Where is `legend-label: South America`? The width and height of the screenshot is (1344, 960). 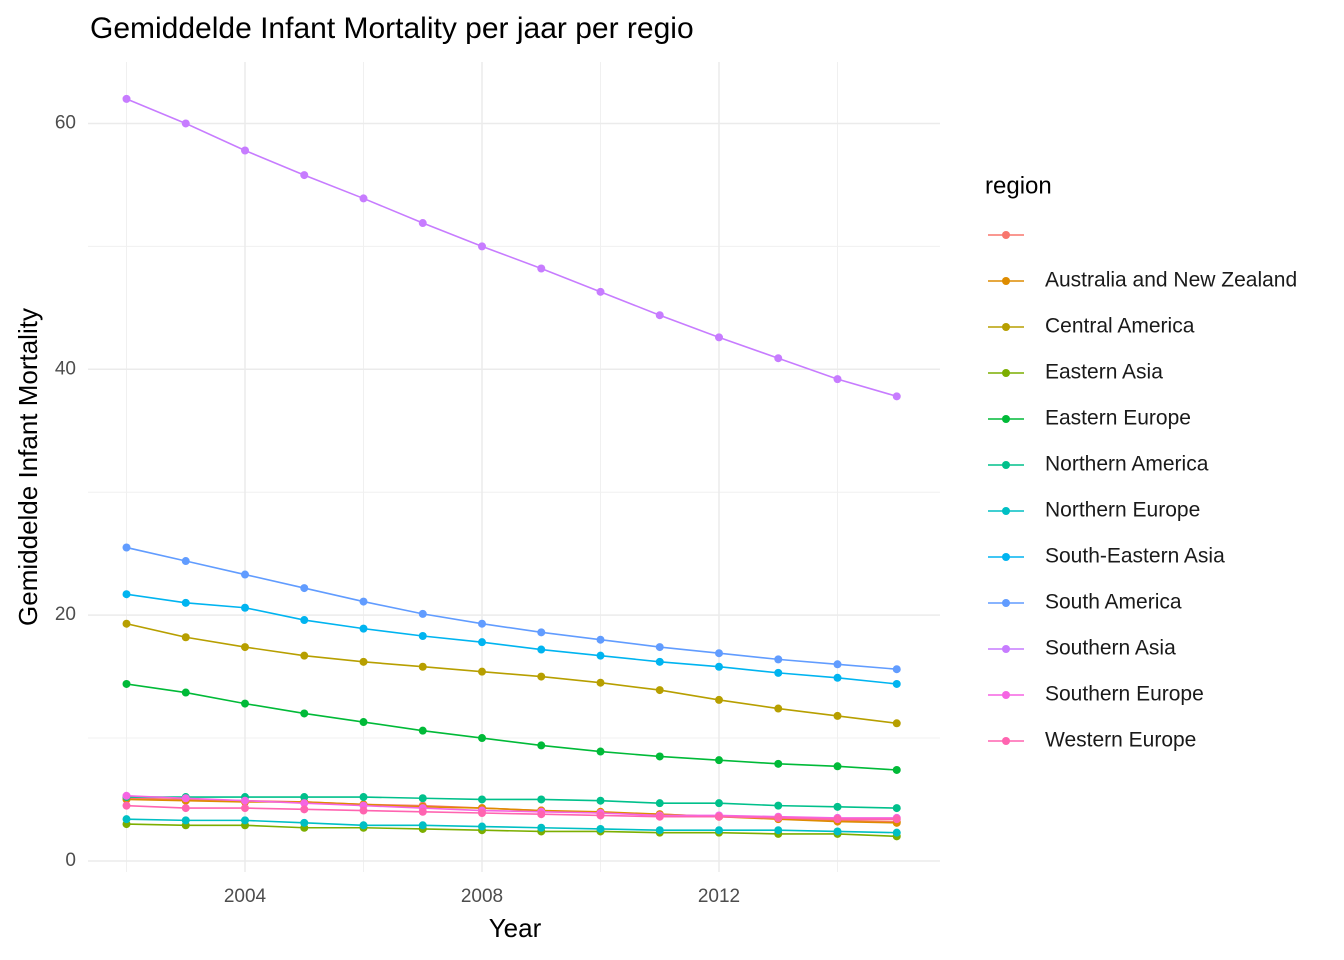
legend-label: South America is located at coordinates (1113, 602).